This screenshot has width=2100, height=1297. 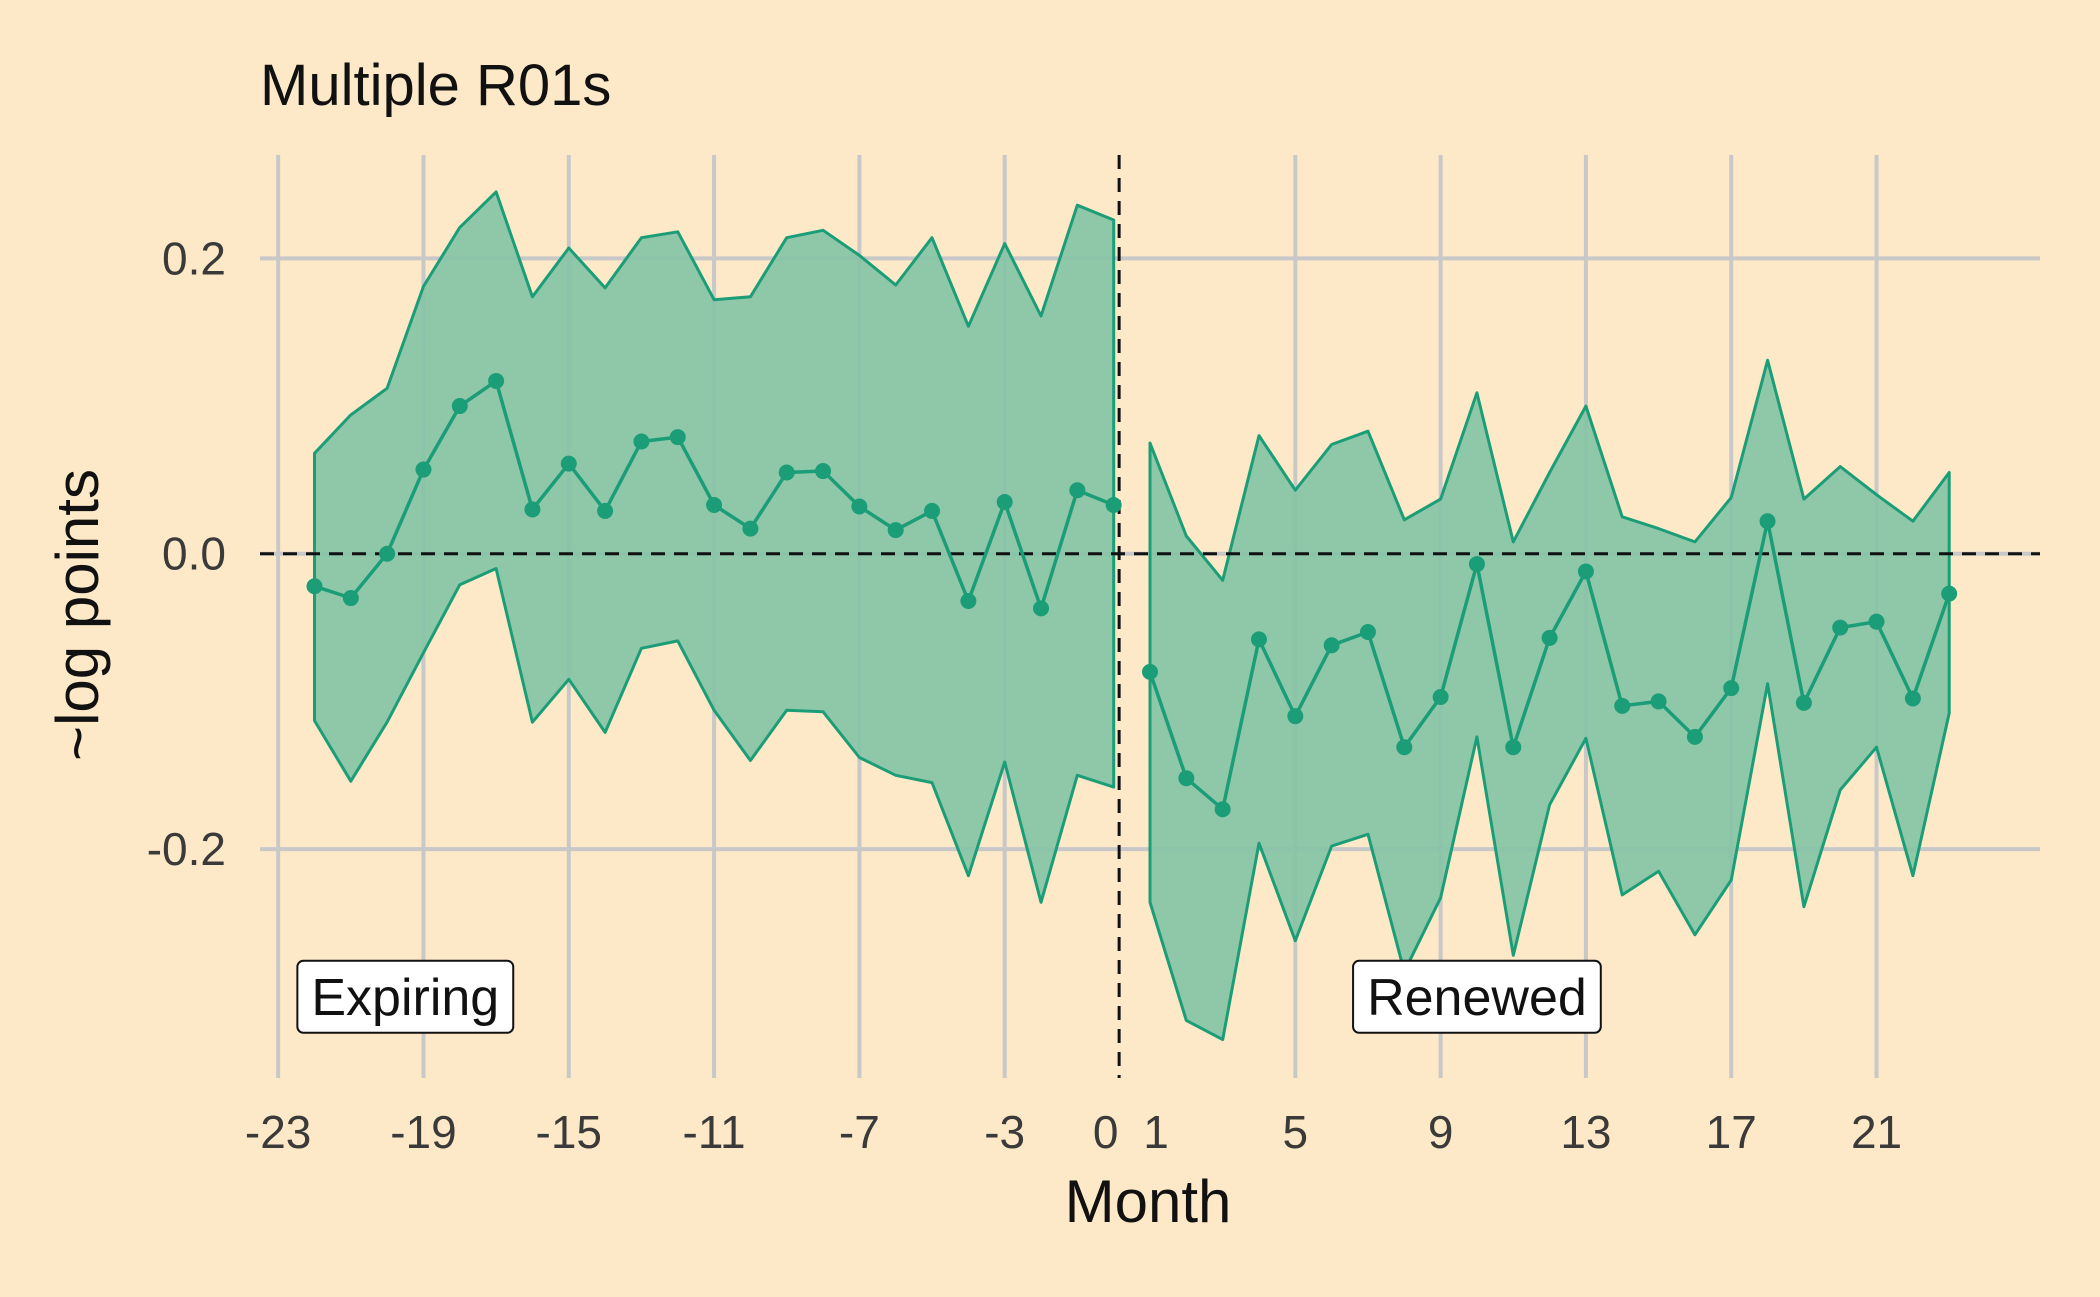 I want to click on x-tick-label: 1, so click(x=1156, y=1132).